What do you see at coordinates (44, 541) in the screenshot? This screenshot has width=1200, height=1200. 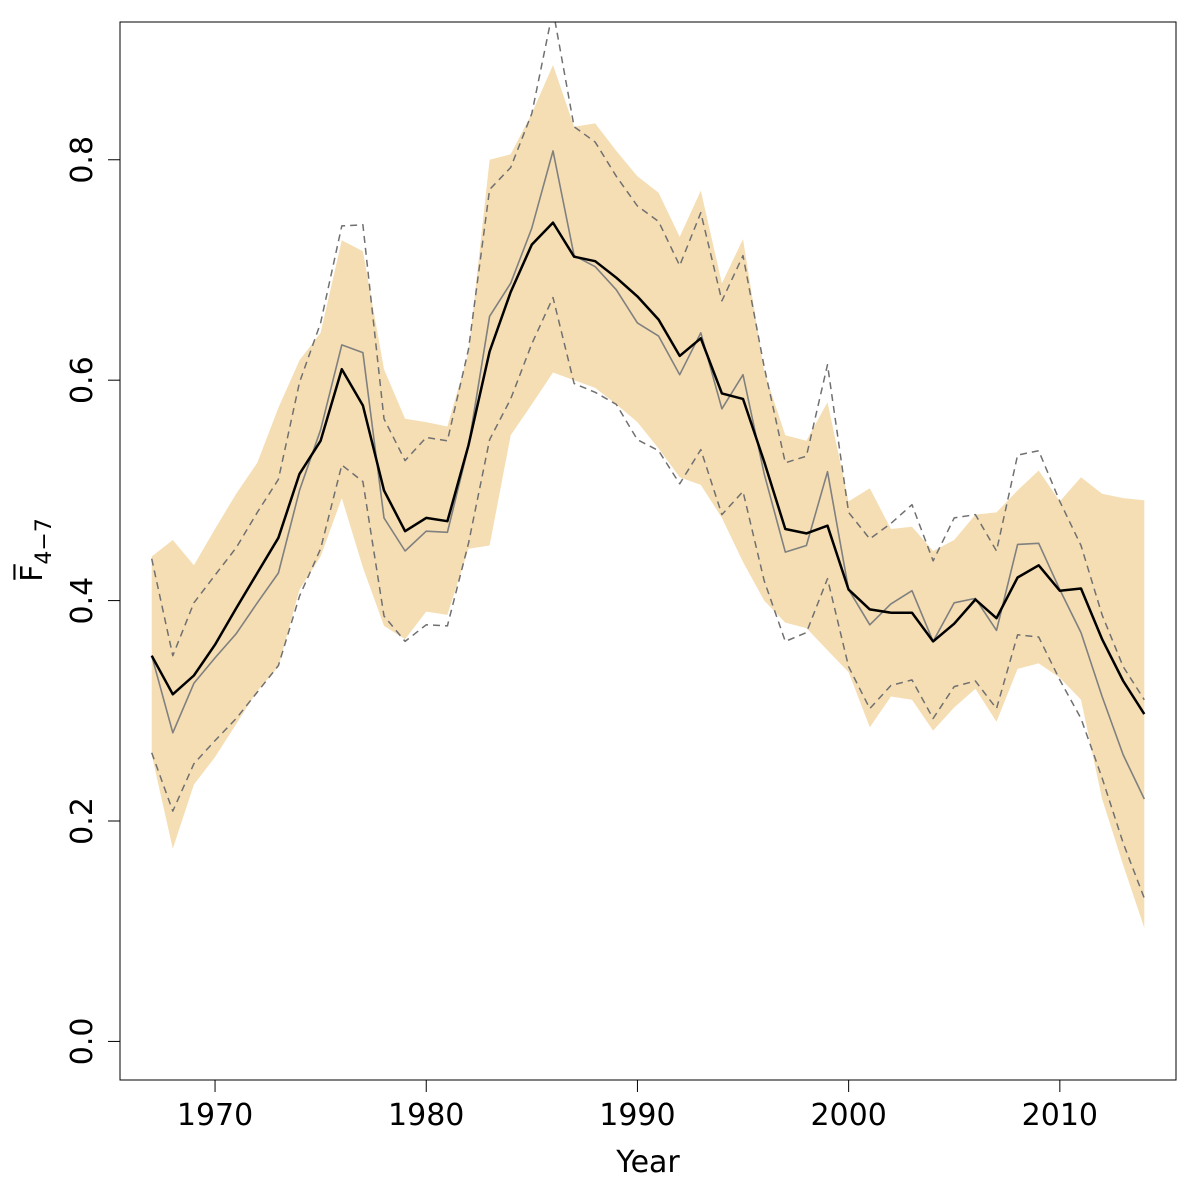 I see `y-axis-title-subscript: 4−7` at bounding box center [44, 541].